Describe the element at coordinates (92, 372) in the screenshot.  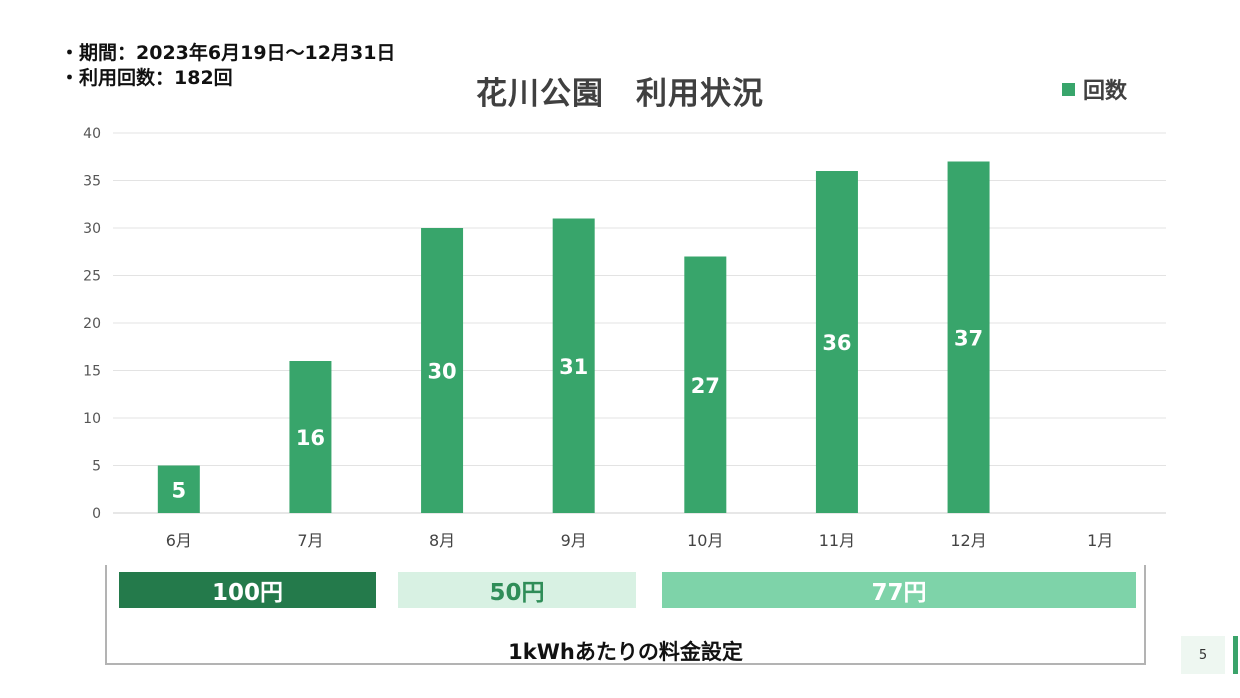
I see `y-tick-label: 15` at that location.